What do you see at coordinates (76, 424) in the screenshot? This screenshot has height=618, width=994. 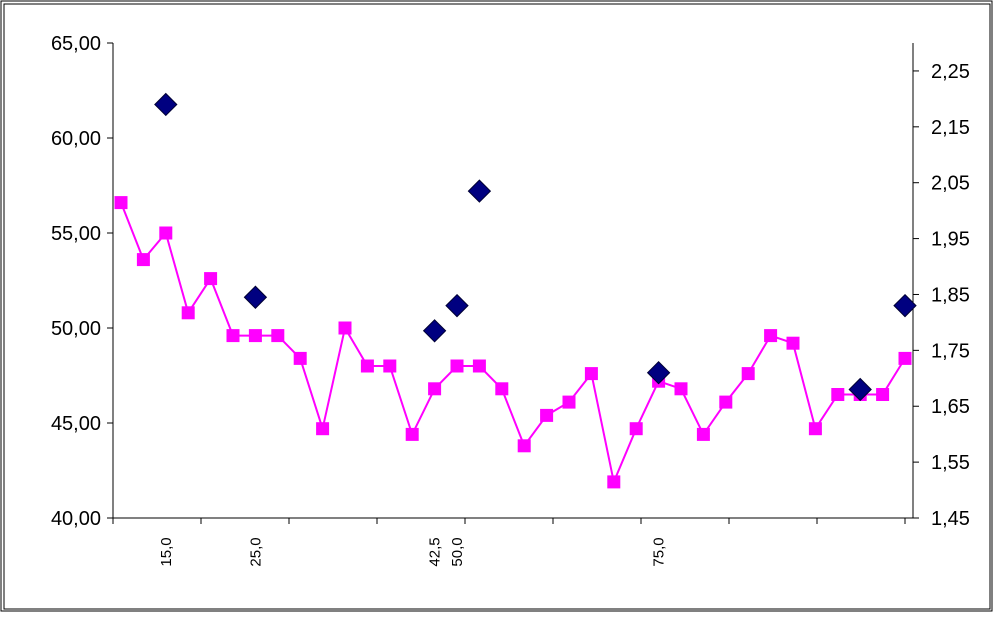 I see `y-left-tick-label: 45,00` at bounding box center [76, 424].